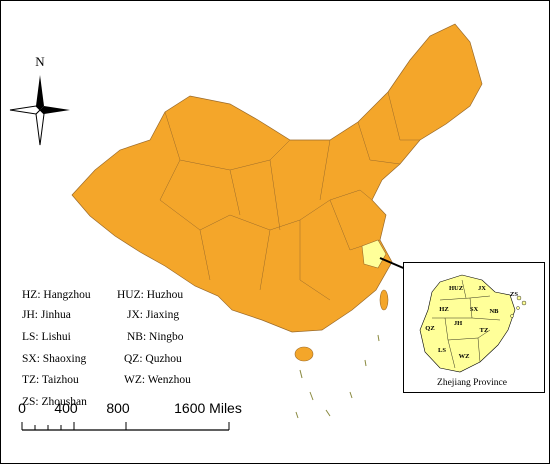  I want to click on scale-label: 0, so click(22, 408).